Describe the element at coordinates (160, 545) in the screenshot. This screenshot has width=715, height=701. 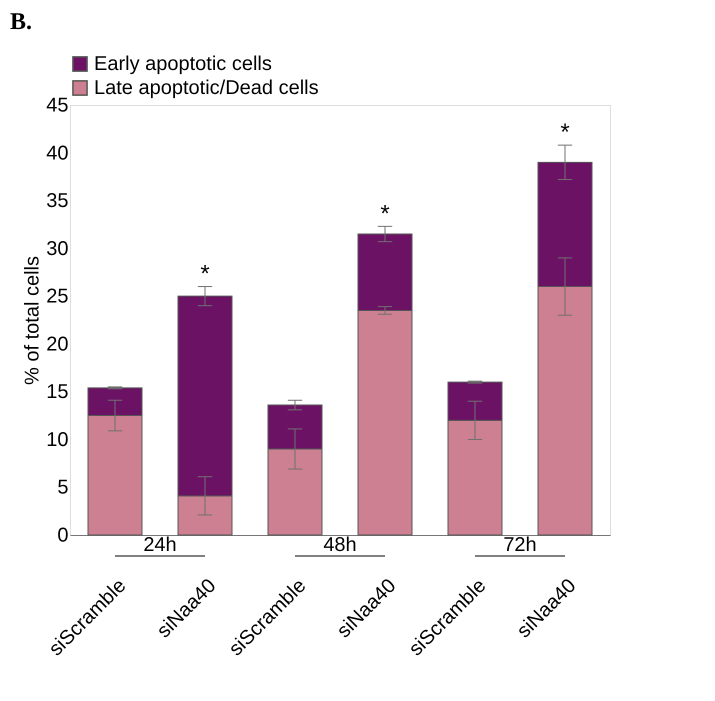
I see `annotation: 24h` at that location.